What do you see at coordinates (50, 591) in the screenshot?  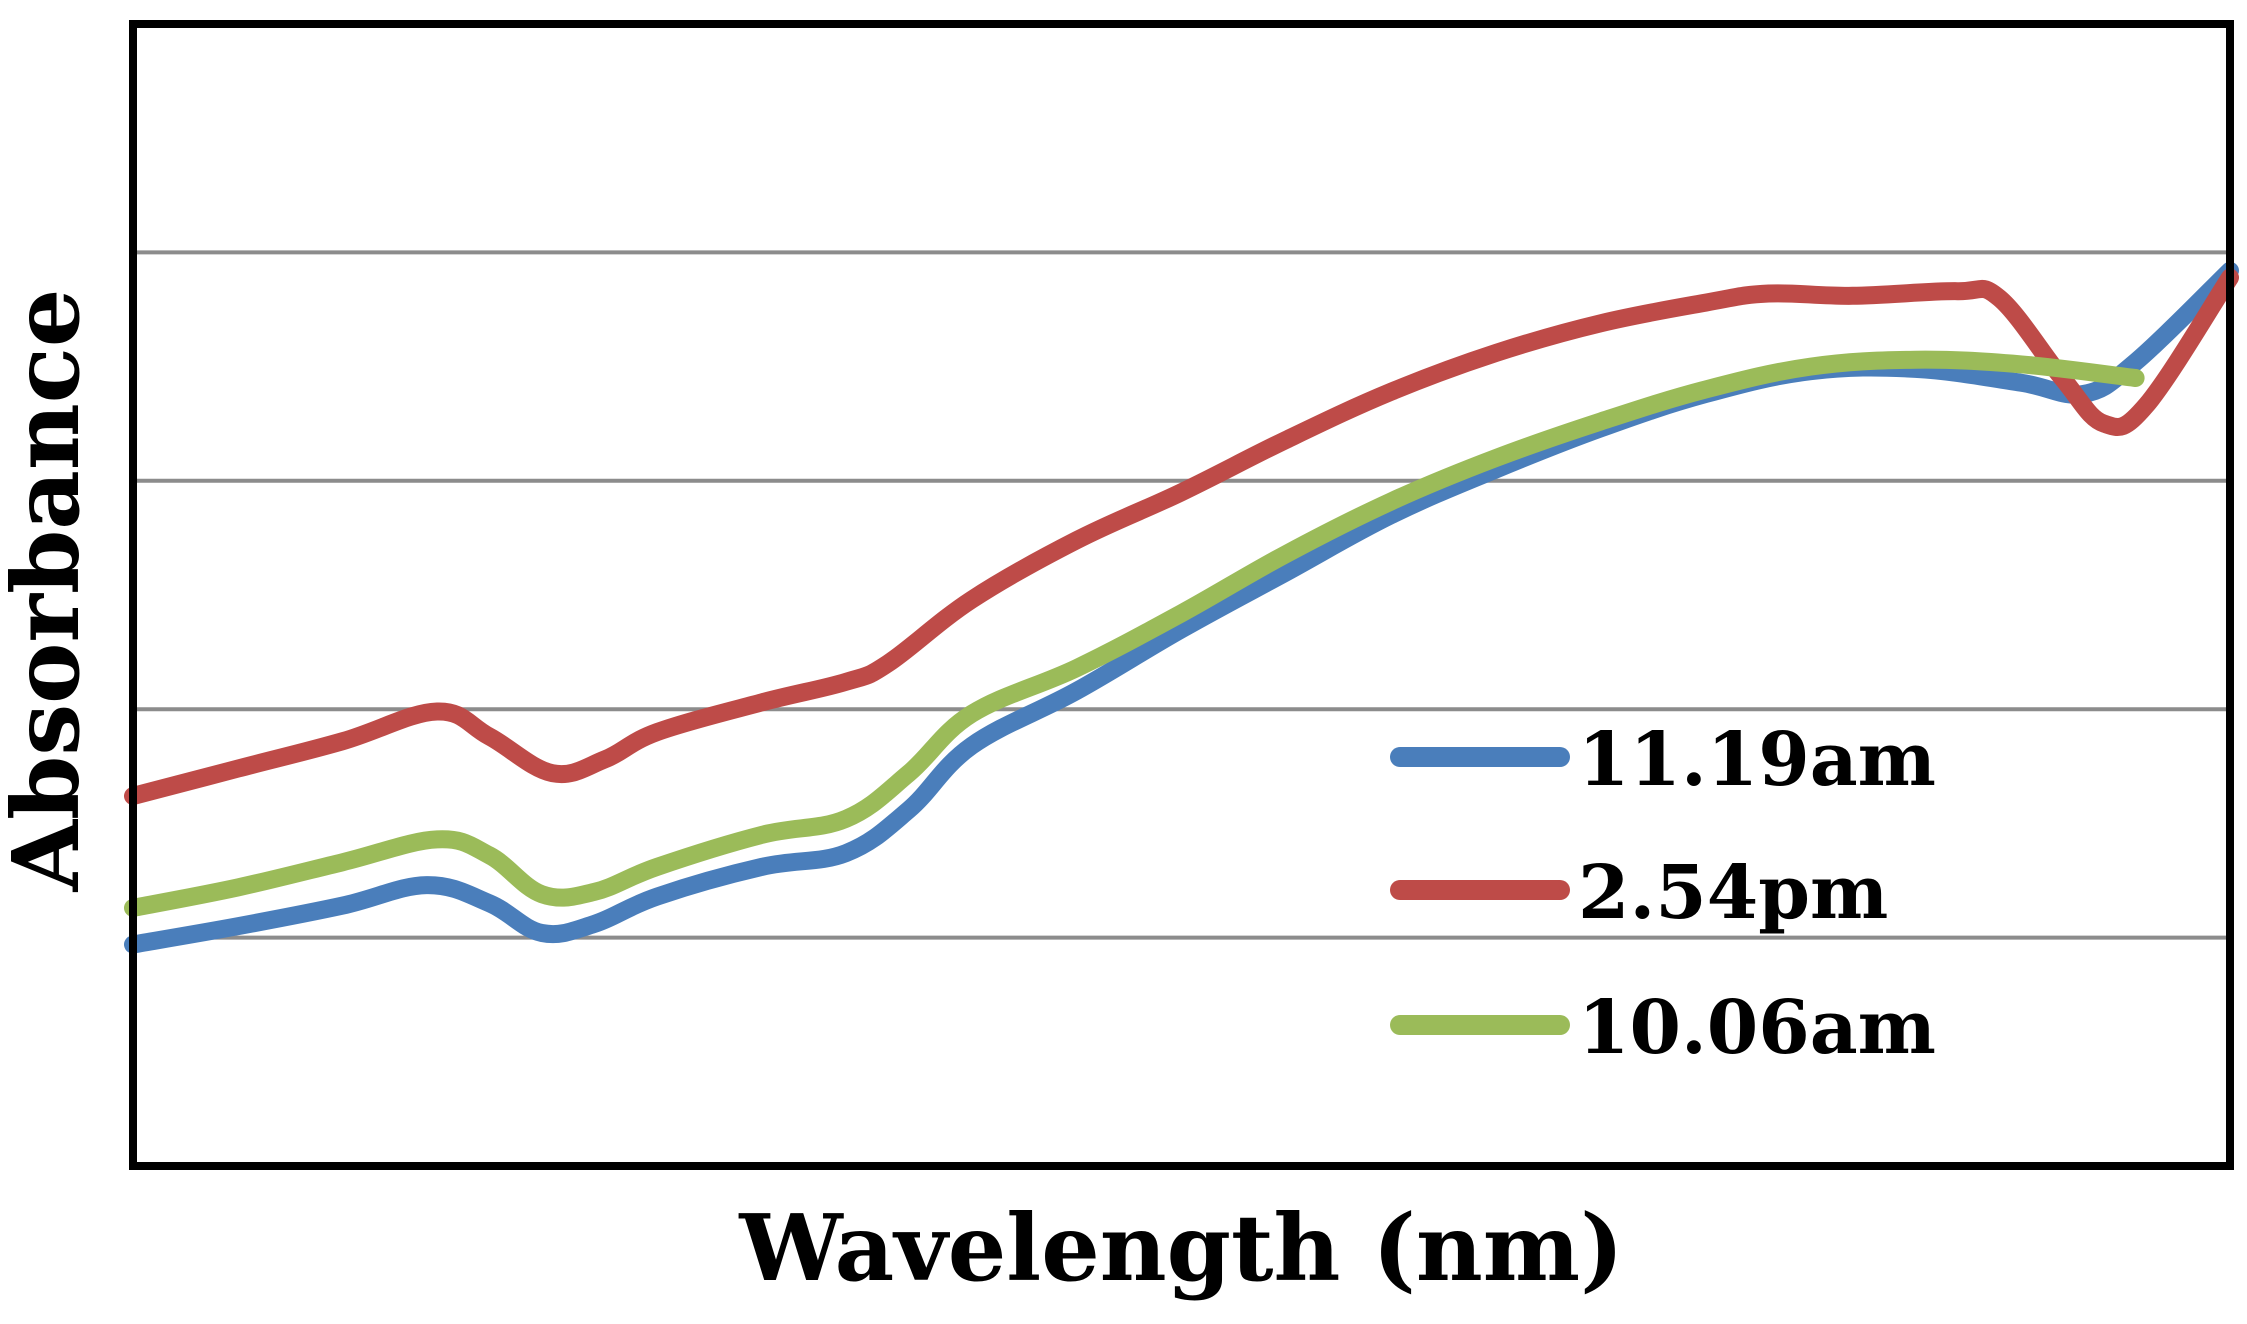 I see `y-axis-title: Absorbance` at bounding box center [50, 591].